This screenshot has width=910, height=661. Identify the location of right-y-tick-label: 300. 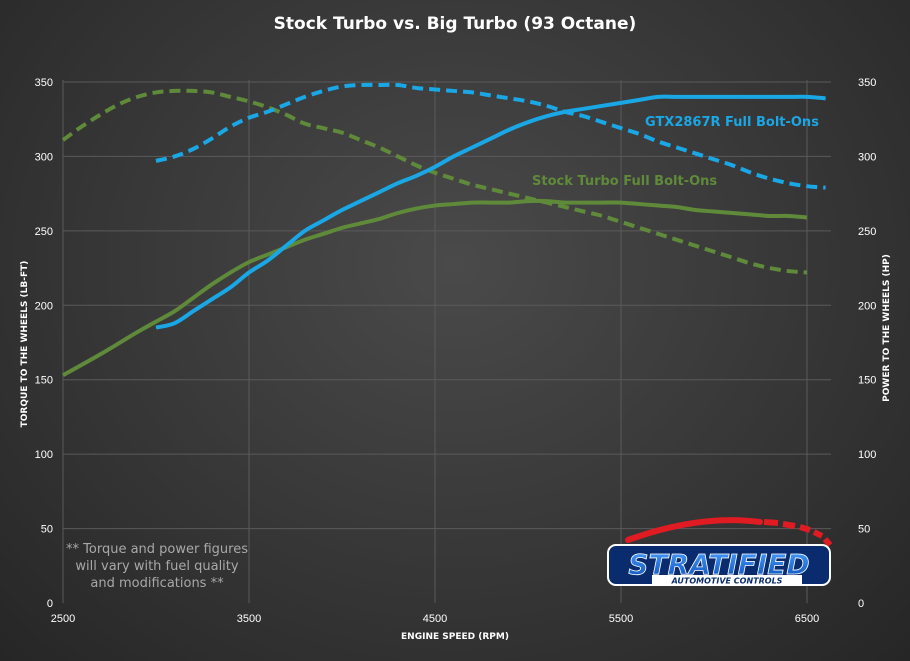
(867, 157).